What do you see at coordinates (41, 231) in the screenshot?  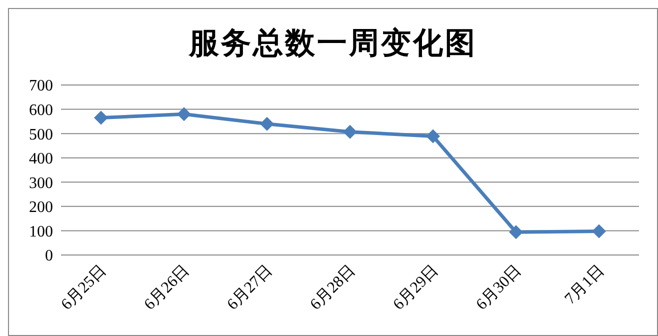 I see `y-tick-label: 100` at bounding box center [41, 231].